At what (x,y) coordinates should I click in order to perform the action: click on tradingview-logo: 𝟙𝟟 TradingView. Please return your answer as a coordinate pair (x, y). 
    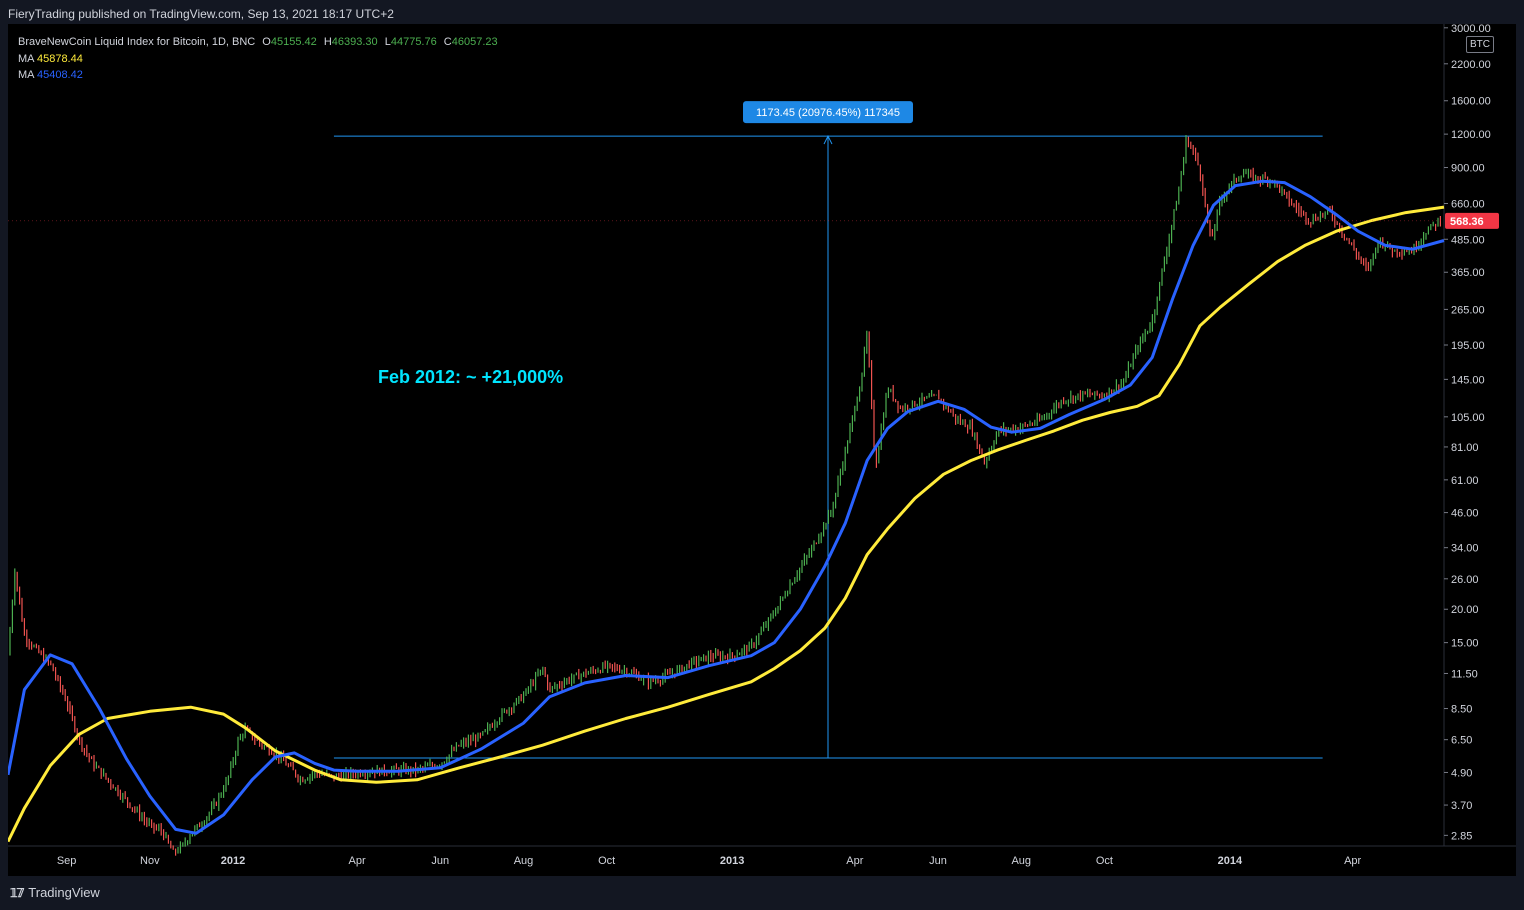
    Looking at the image, I should click on (55, 892).